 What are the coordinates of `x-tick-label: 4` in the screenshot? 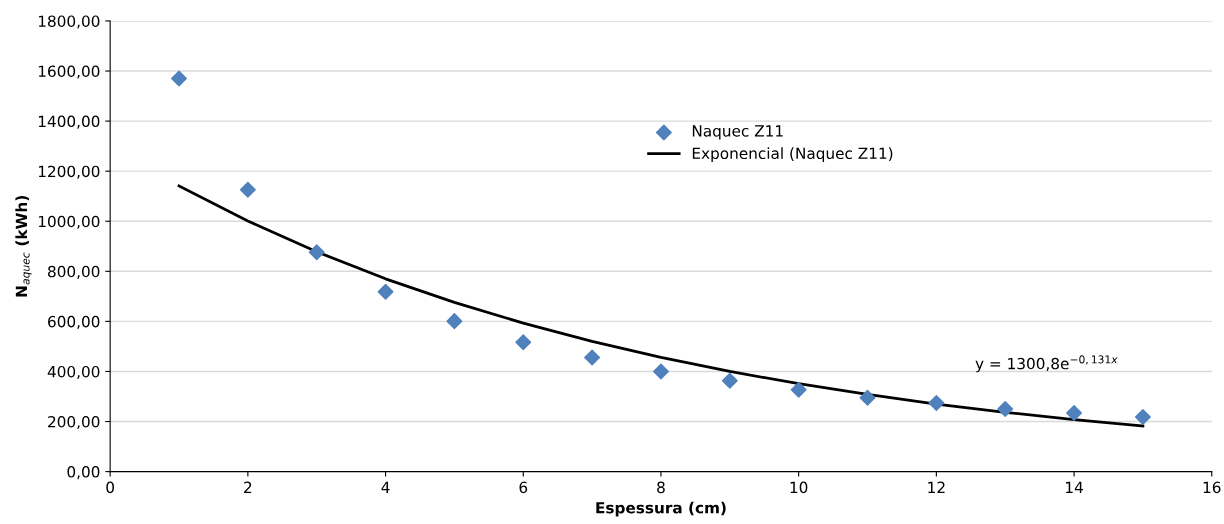 It's located at (385, 487).